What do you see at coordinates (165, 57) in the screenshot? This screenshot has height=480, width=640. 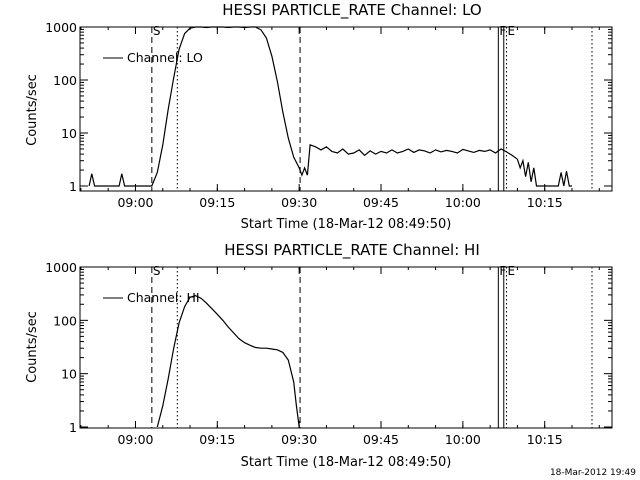 I see `legend-label: Channel: LO` at bounding box center [165, 57].